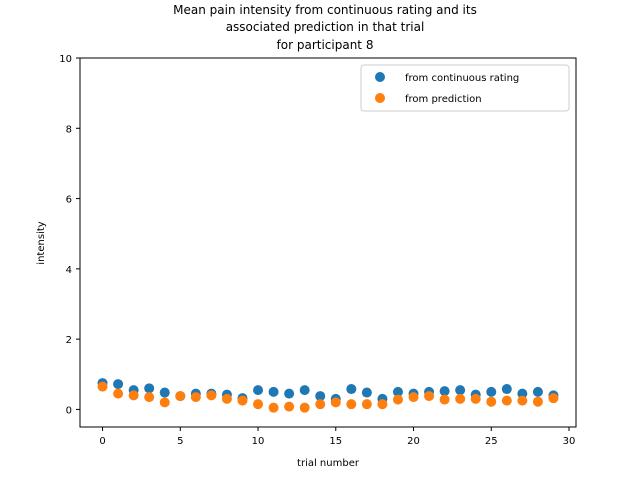 This screenshot has width=640, height=480. What do you see at coordinates (413, 441) in the screenshot?
I see `x-tick-label-20: 20` at bounding box center [413, 441].